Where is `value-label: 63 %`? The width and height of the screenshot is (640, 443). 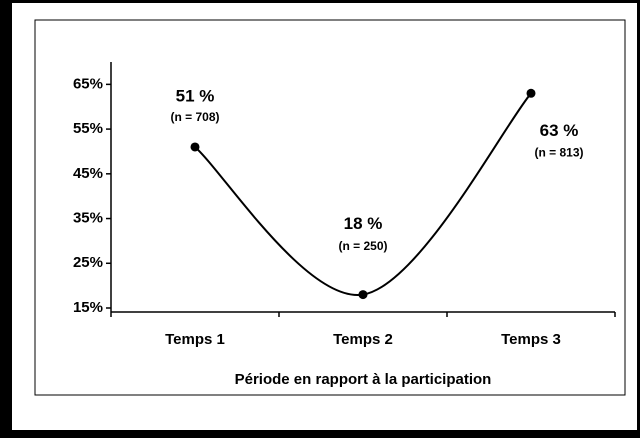 value-label: 63 % is located at coordinates (559, 130).